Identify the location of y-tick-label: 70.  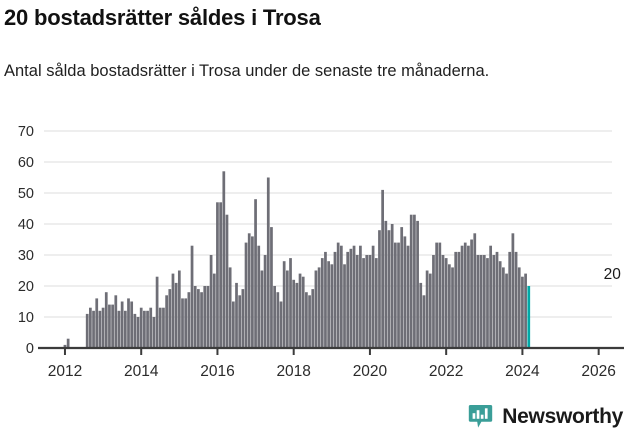
(26, 132).